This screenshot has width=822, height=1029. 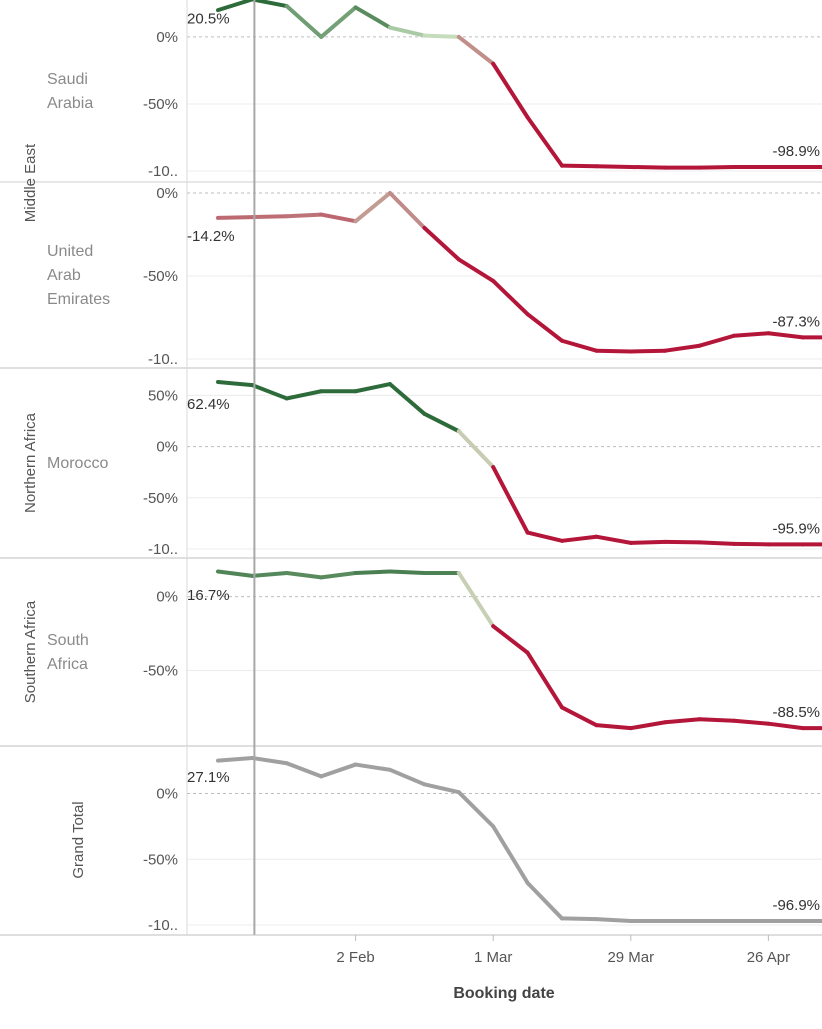 I want to click on start-value-label: 16.7%, so click(x=208, y=595).